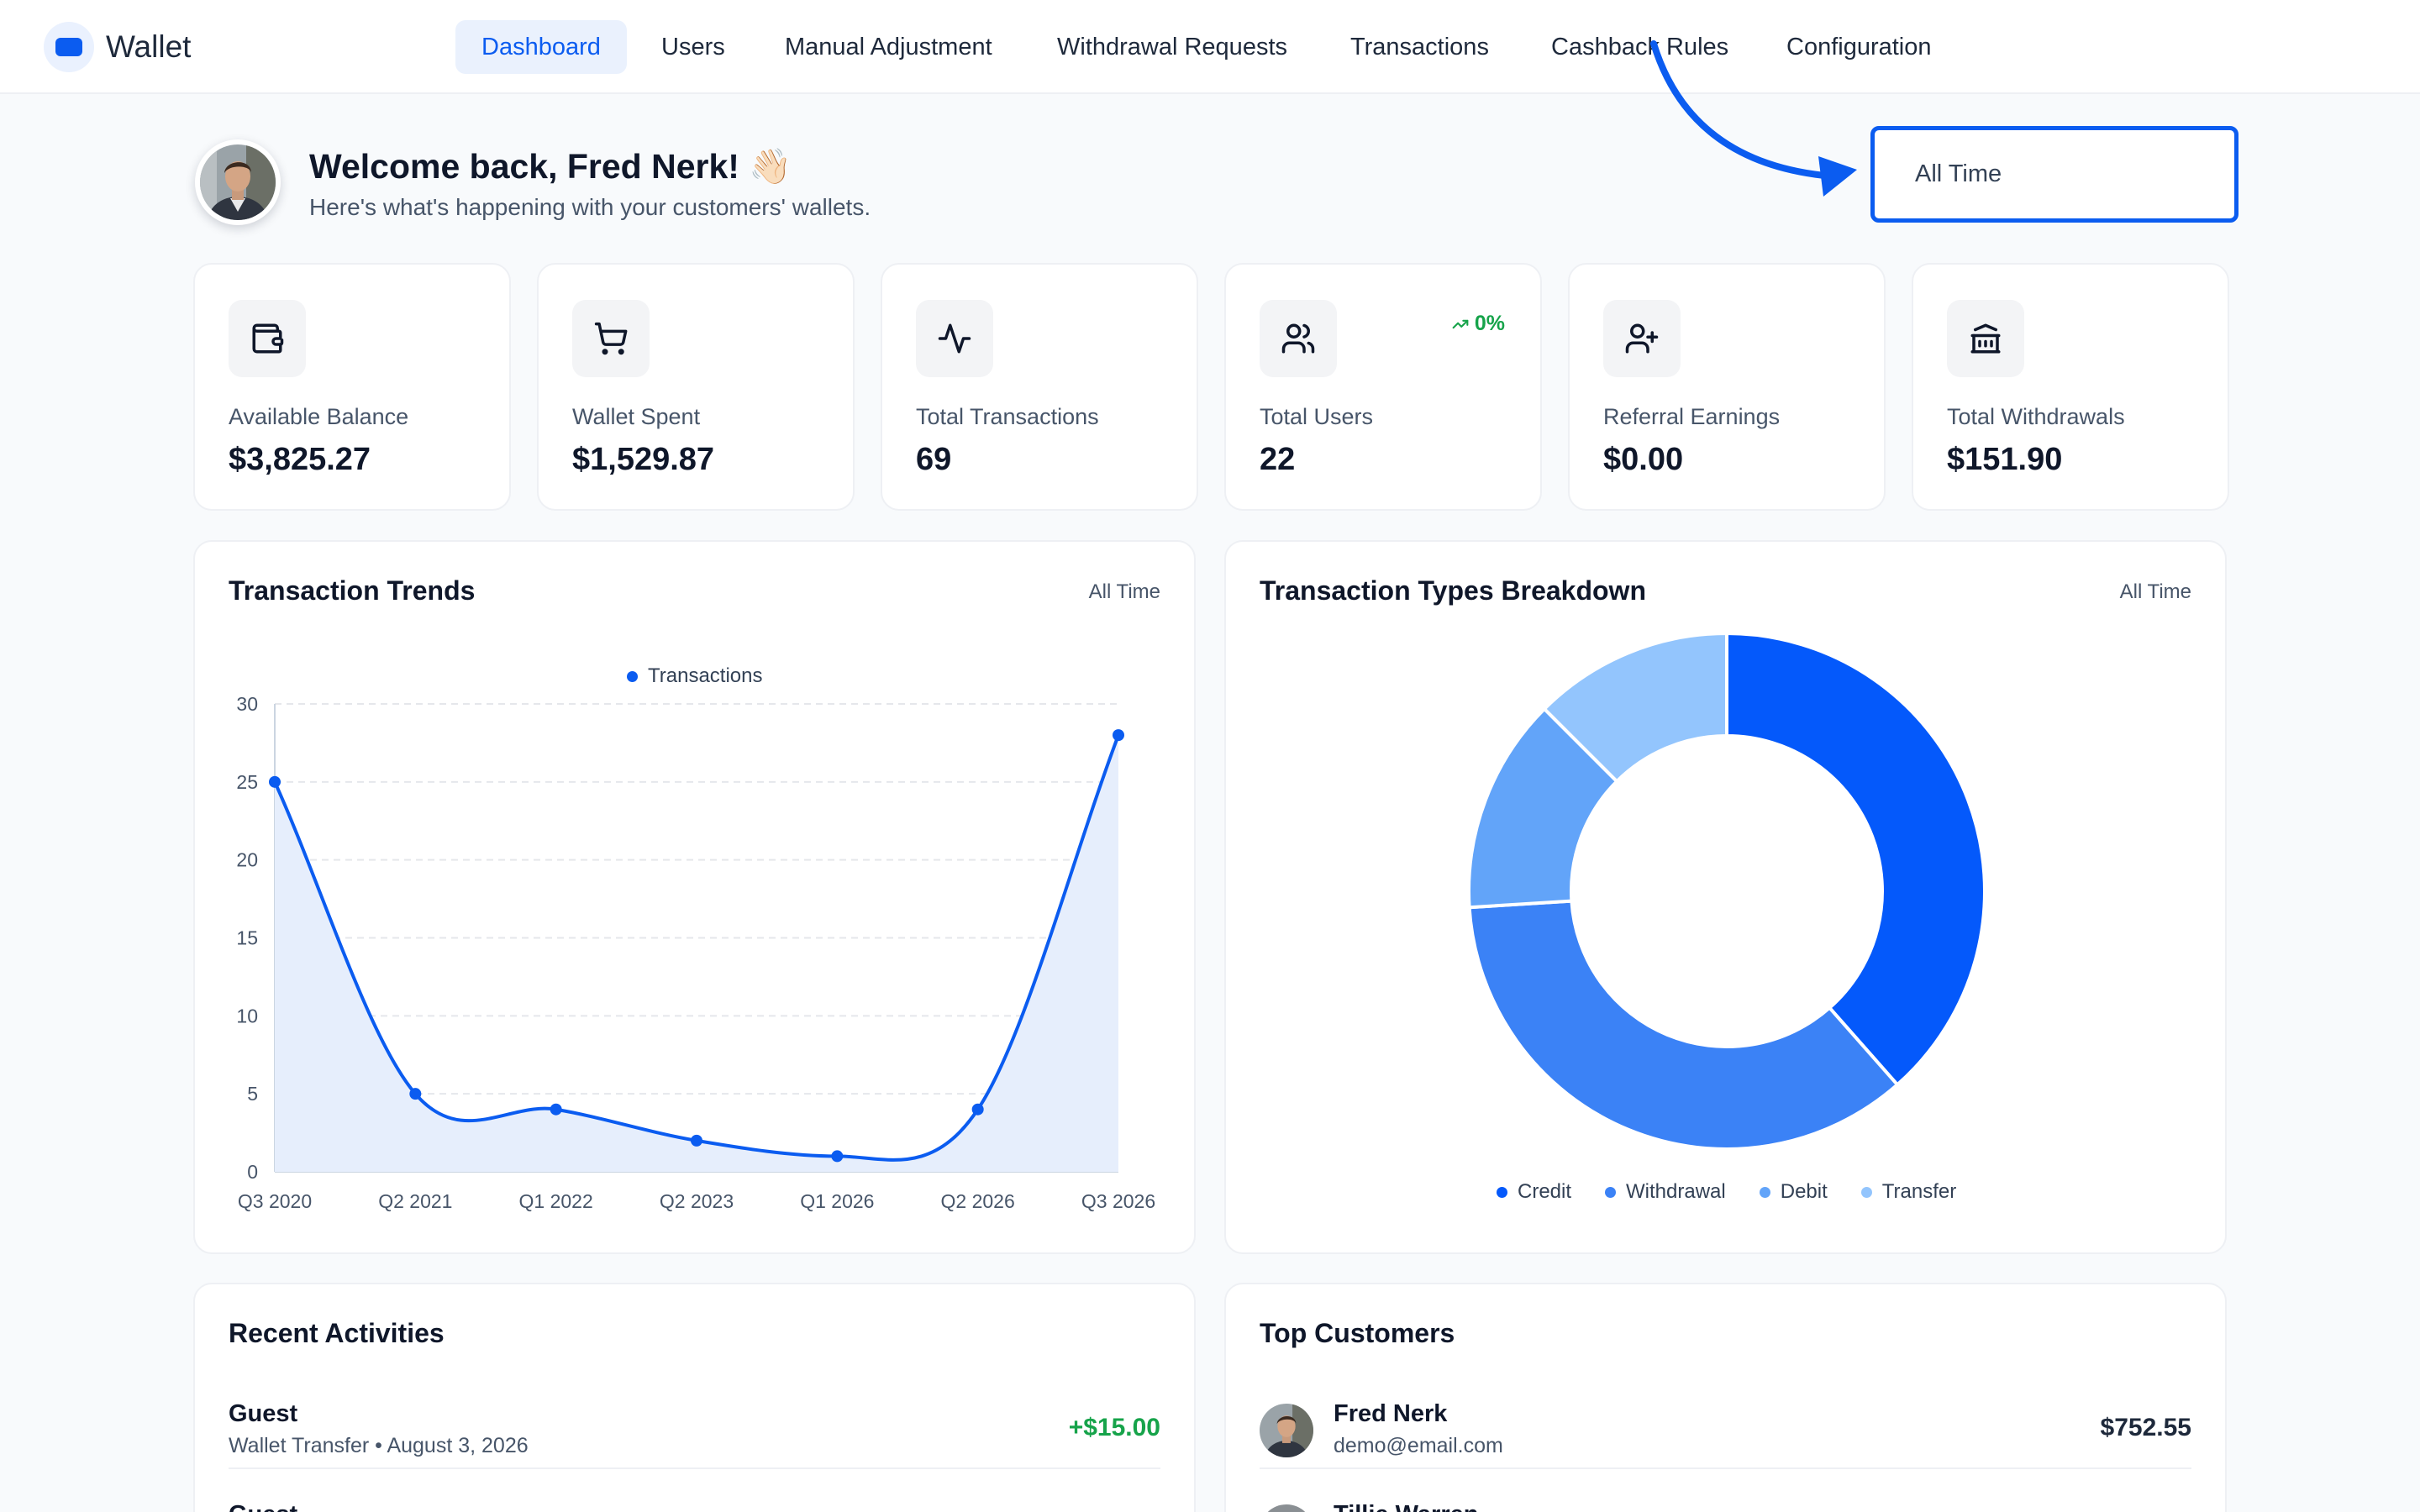 This screenshot has height=1512, width=2420. Describe the element at coordinates (1391, 1413) in the screenshot. I see `customer-name: Fred Nerk` at that location.